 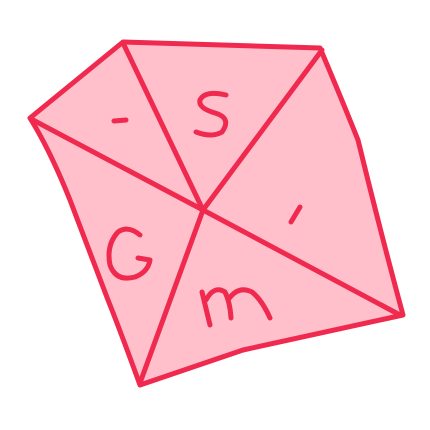 I want to click on region-label-i: i, so click(x=295, y=214).